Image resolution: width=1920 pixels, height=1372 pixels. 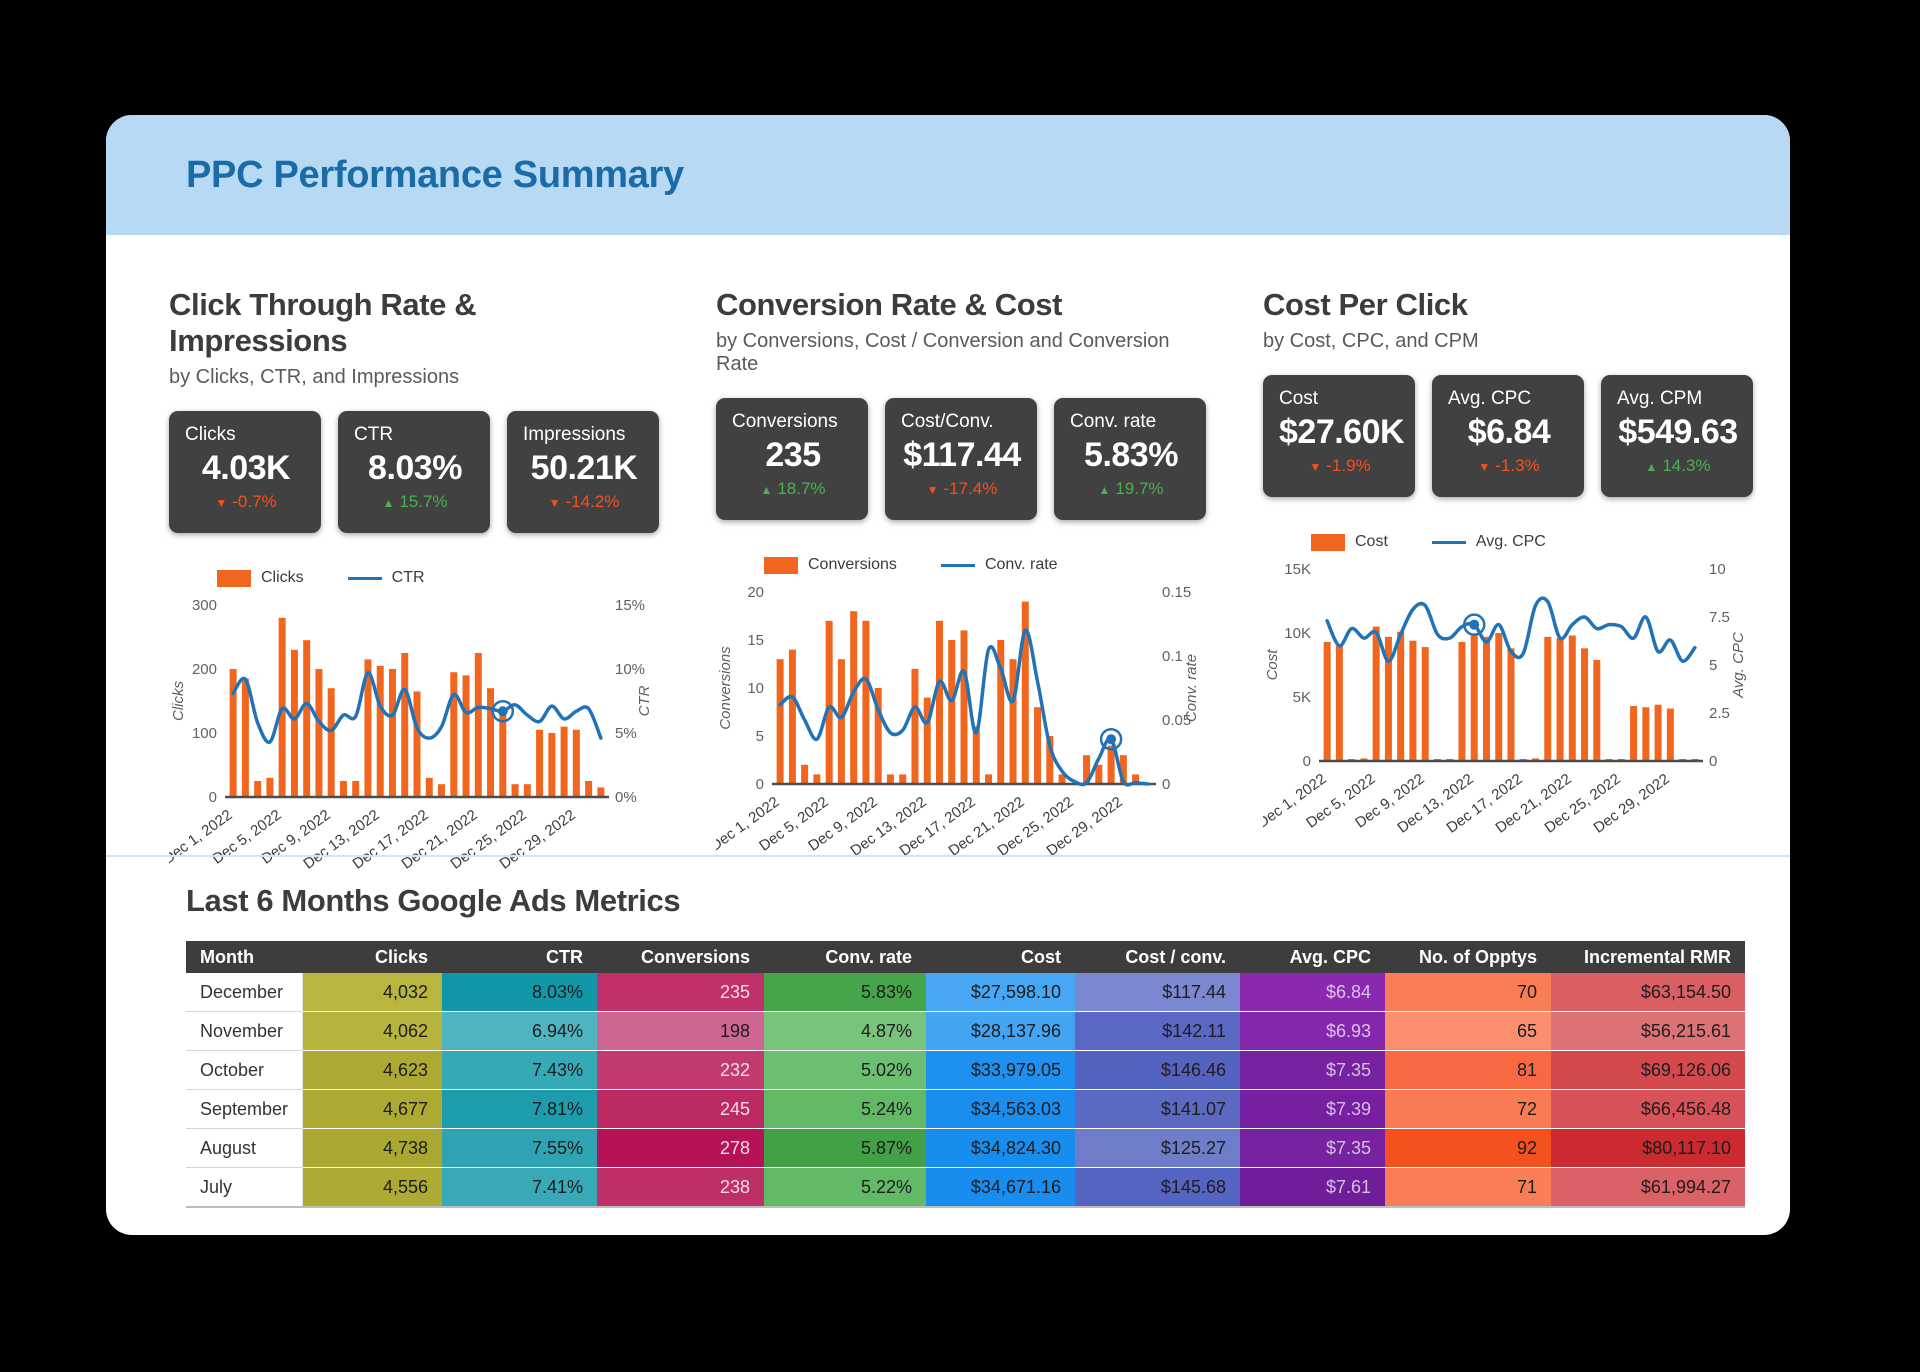 I want to click on metric-cell: $6.93, so click(x=1312, y=1031).